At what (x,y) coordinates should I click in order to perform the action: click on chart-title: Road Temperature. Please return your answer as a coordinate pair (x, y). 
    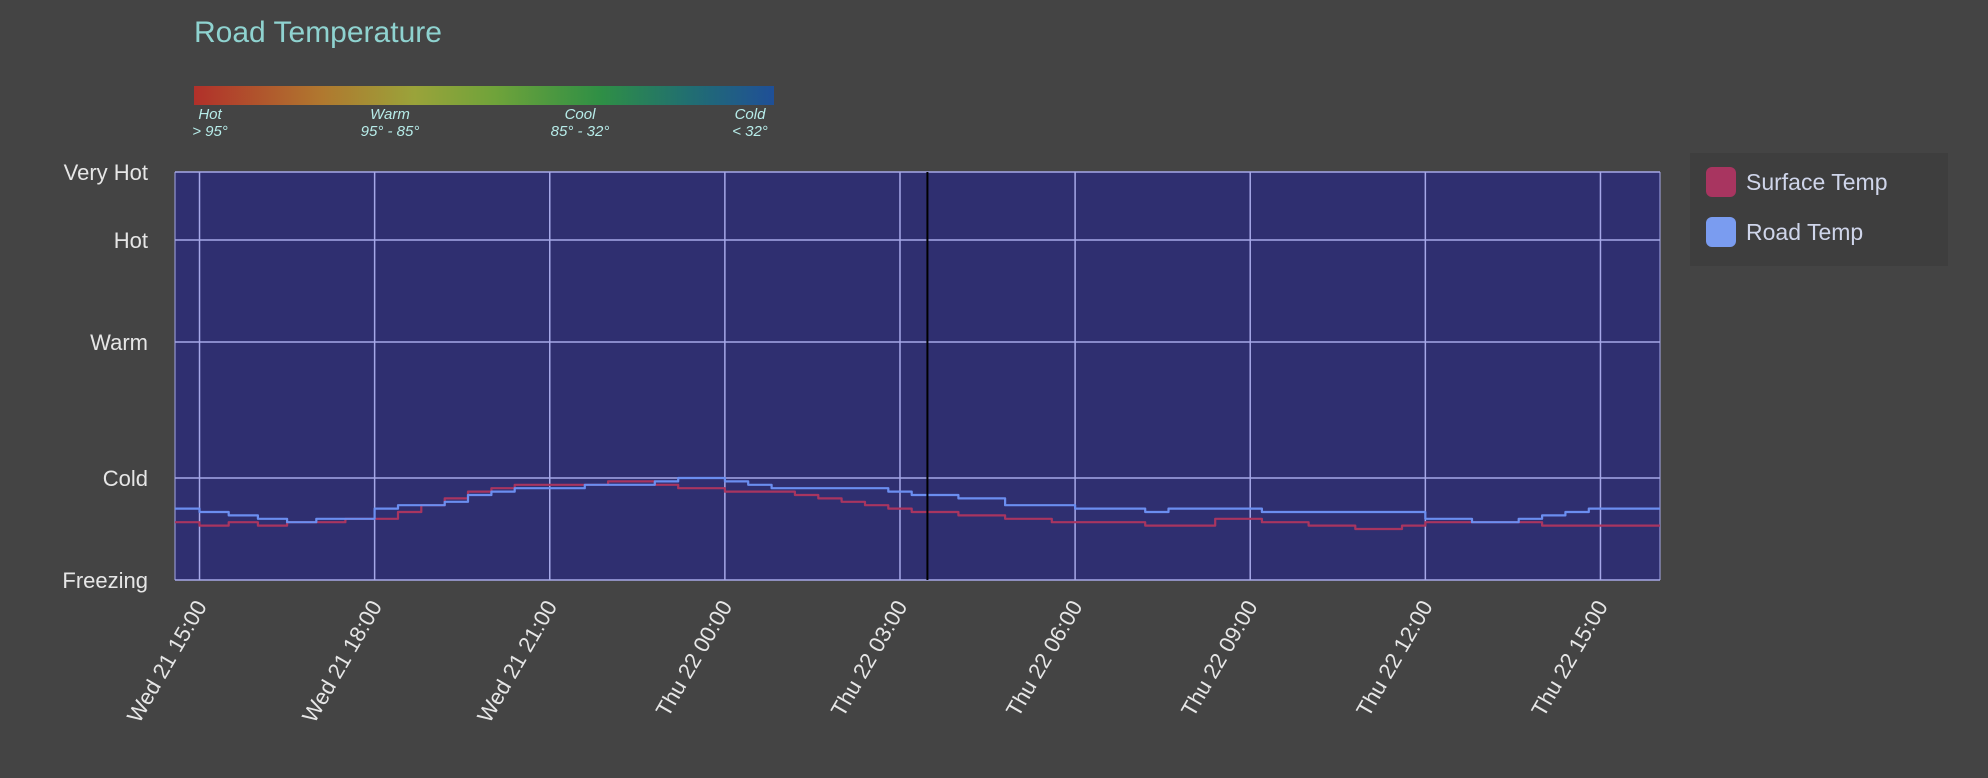
    Looking at the image, I should click on (318, 32).